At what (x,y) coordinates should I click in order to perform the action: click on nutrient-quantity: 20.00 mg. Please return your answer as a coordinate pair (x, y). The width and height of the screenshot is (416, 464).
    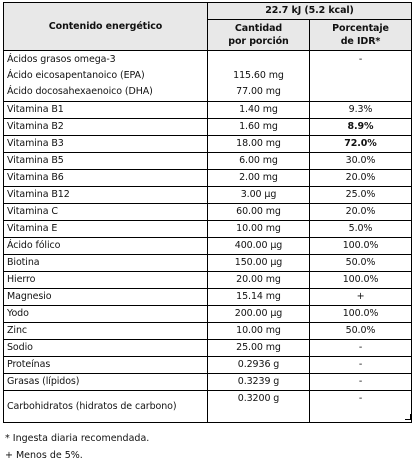
    Looking at the image, I should click on (258, 280).